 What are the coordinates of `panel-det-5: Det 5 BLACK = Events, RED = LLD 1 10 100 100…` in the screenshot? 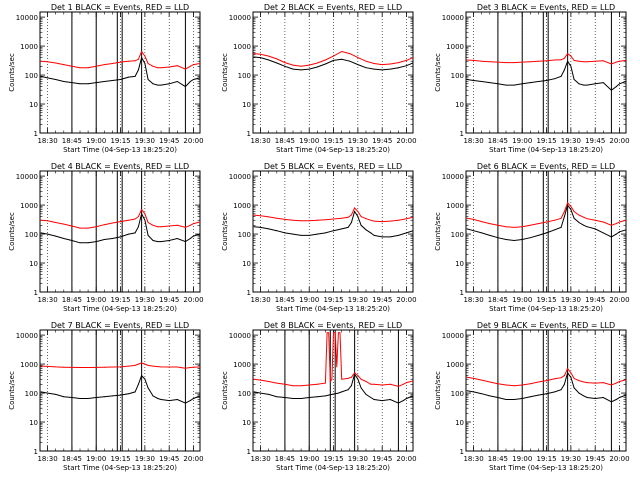 It's located at (319, 237).